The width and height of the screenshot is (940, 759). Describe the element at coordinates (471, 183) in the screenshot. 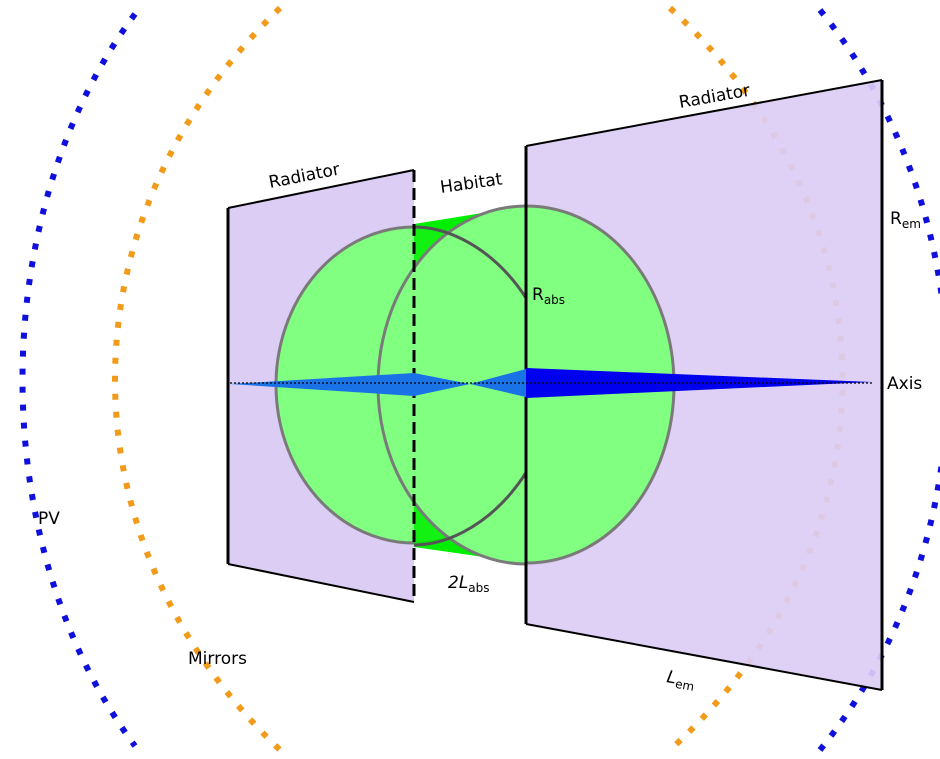

I see `habitat-label: Habitat` at that location.